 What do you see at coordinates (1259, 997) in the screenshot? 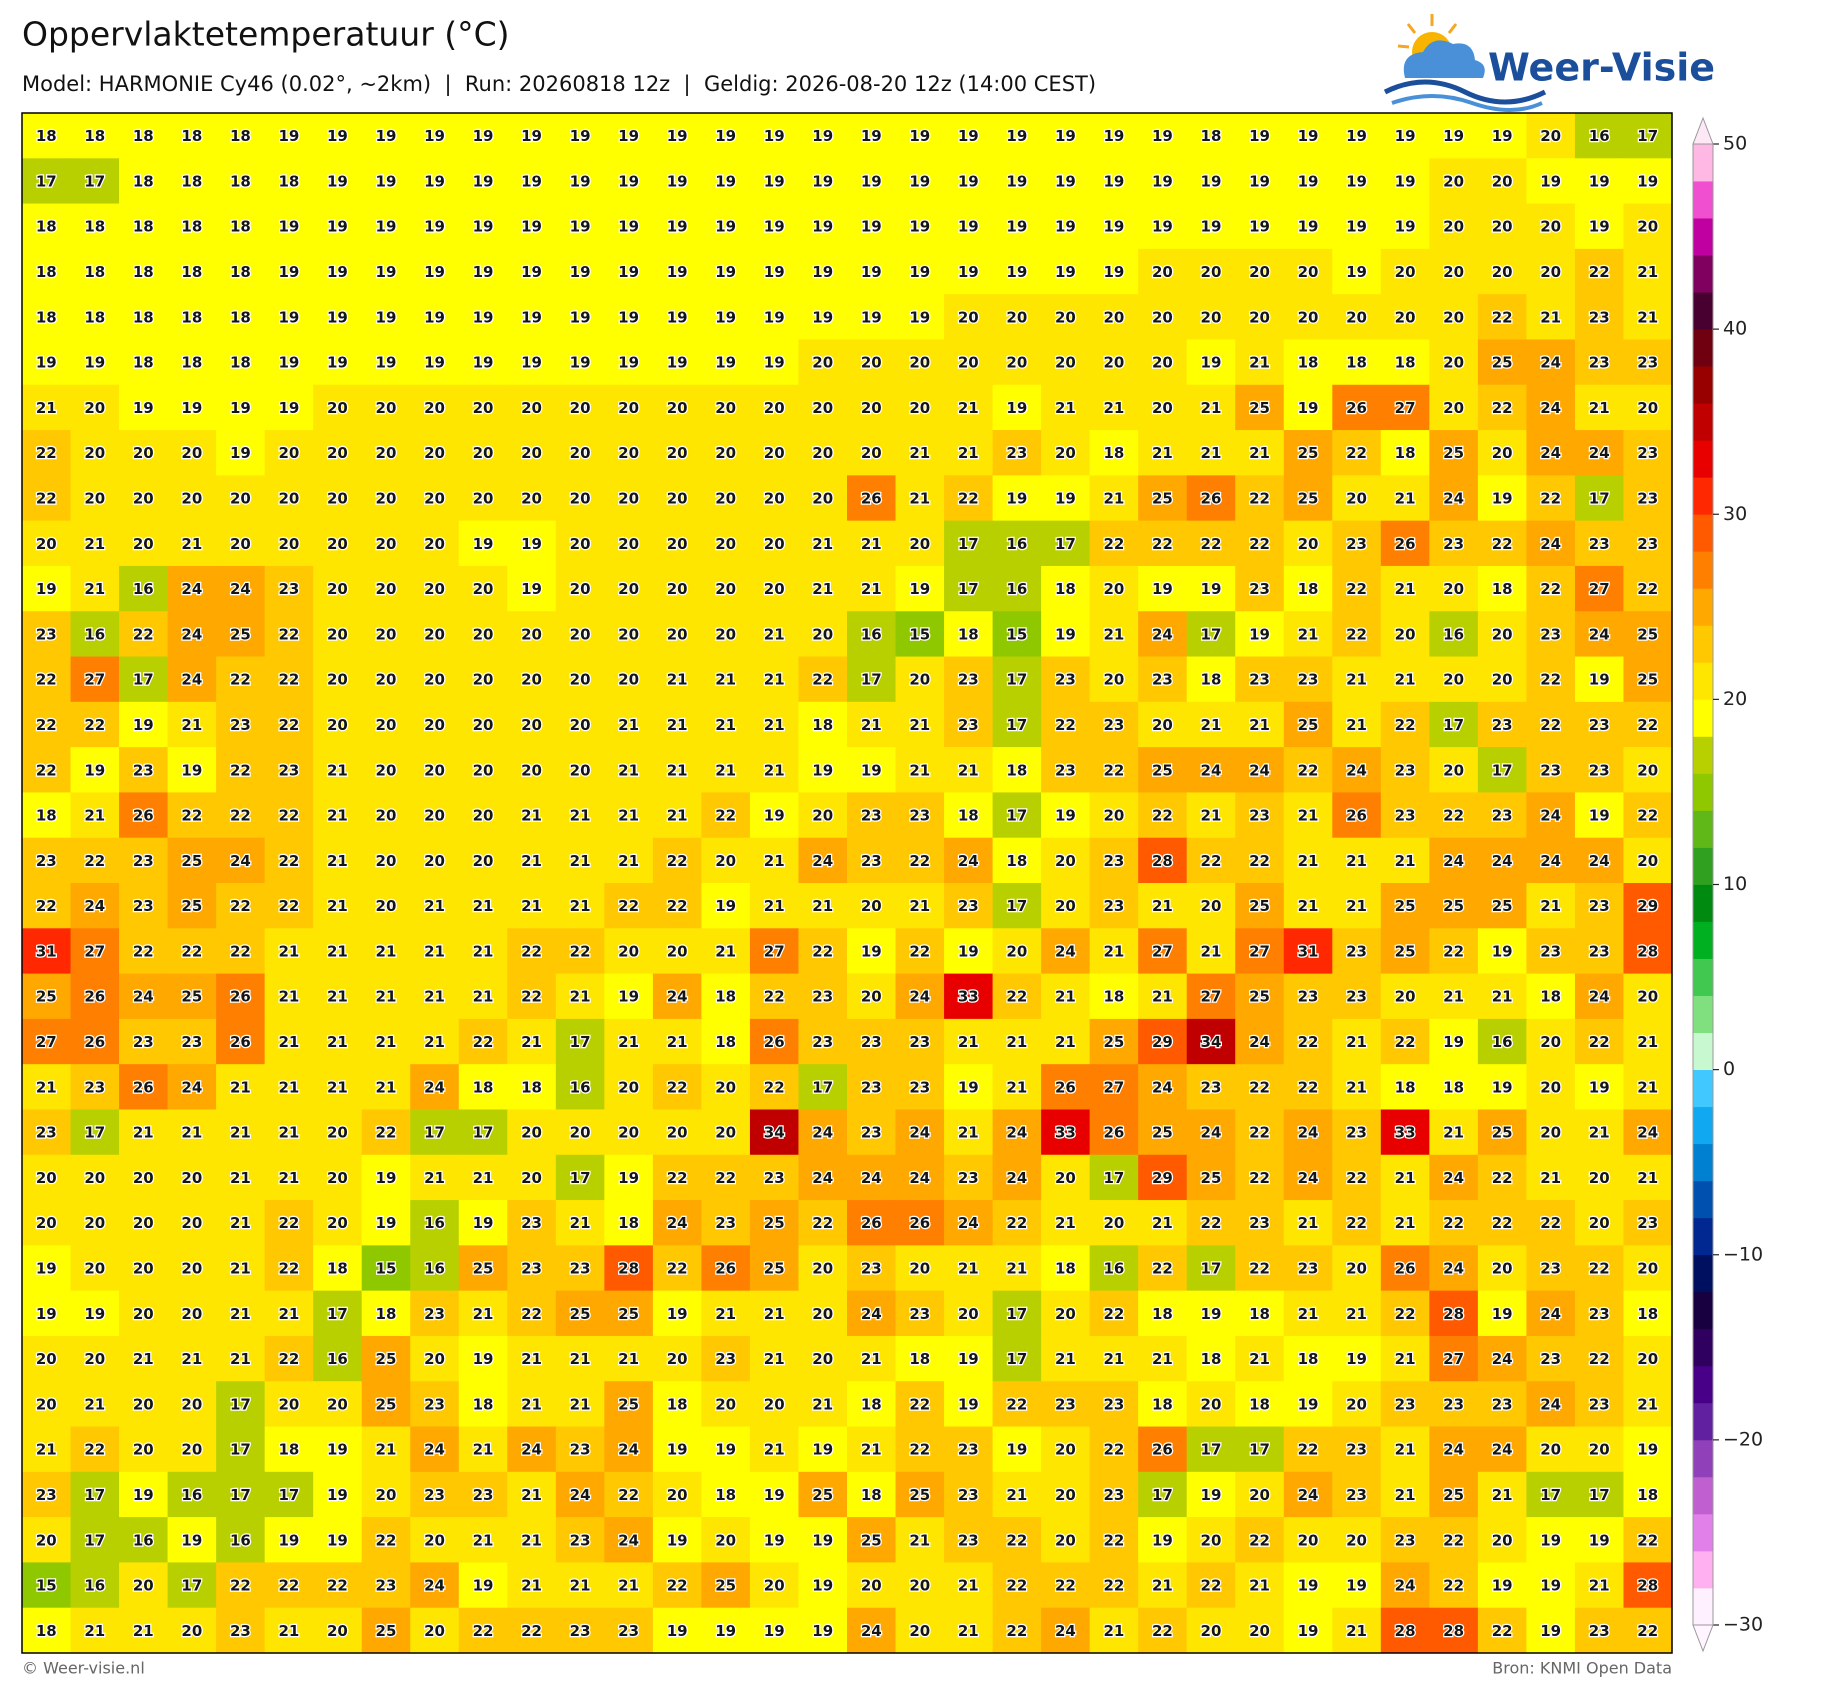
I see `temperature-label: 25` at bounding box center [1259, 997].